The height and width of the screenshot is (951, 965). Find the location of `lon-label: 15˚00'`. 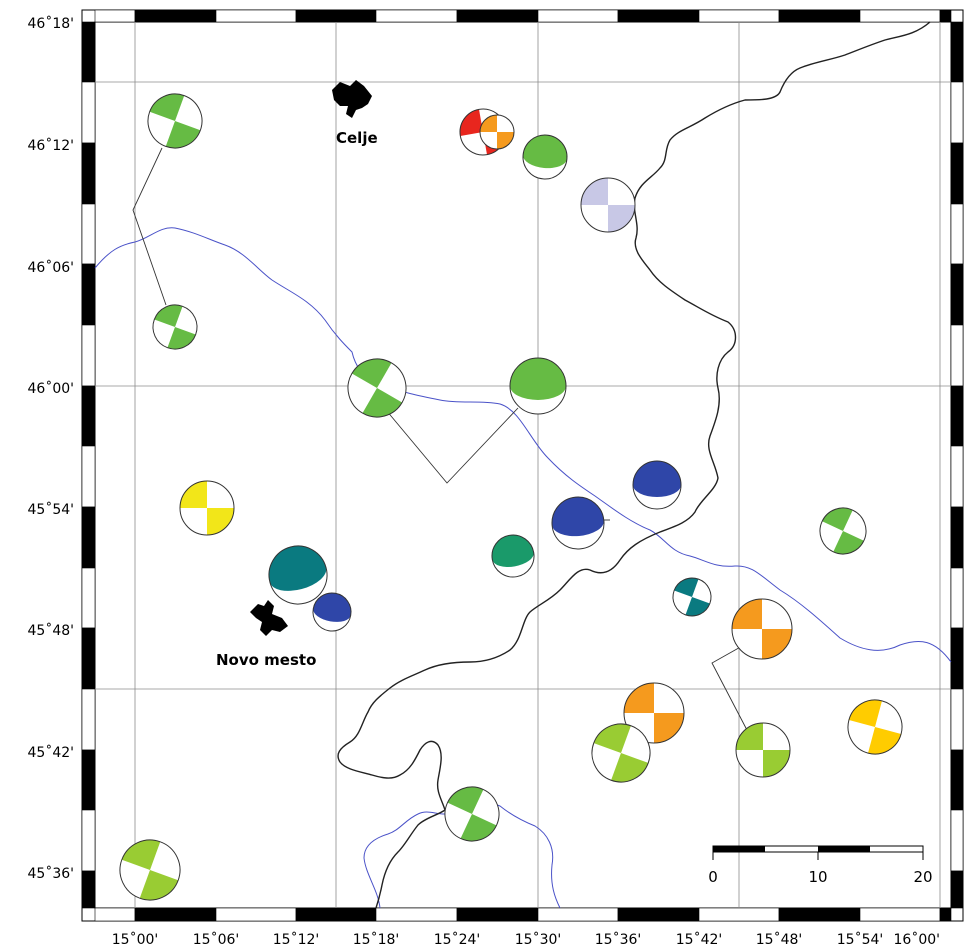

lon-label: 15˚00' is located at coordinates (135, 939).